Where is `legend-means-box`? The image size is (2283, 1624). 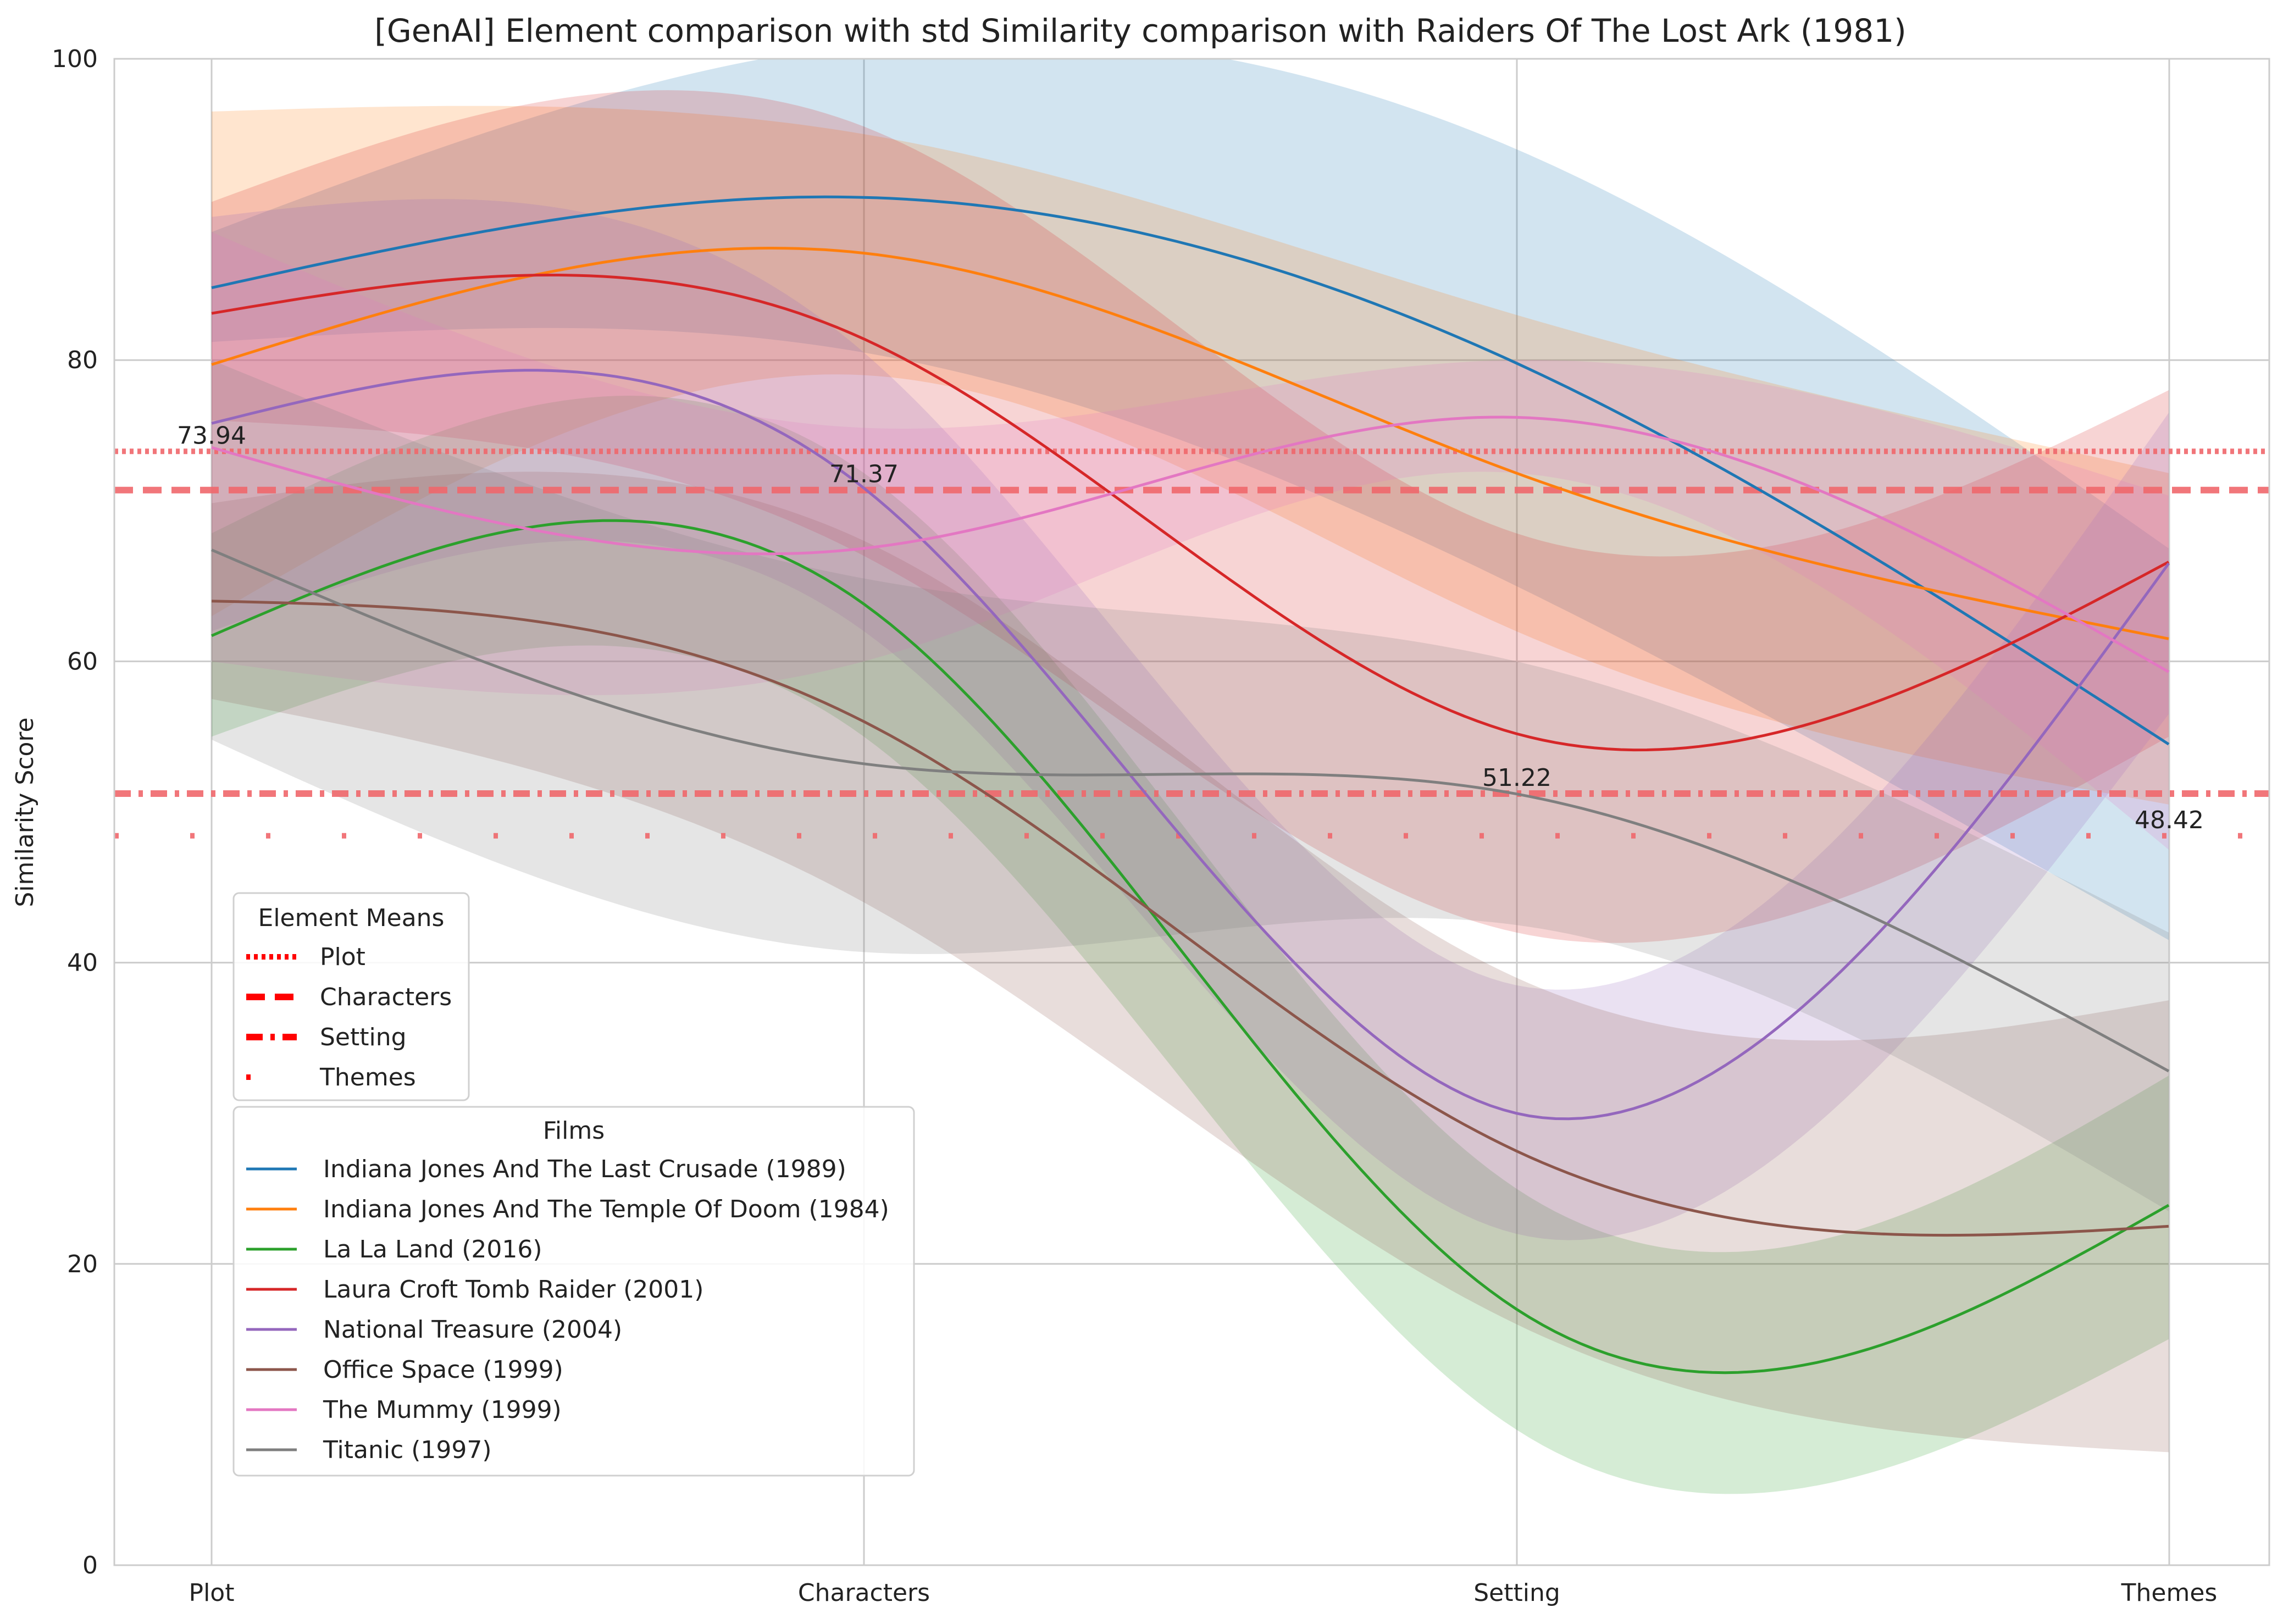
legend-means-box is located at coordinates (351, 996).